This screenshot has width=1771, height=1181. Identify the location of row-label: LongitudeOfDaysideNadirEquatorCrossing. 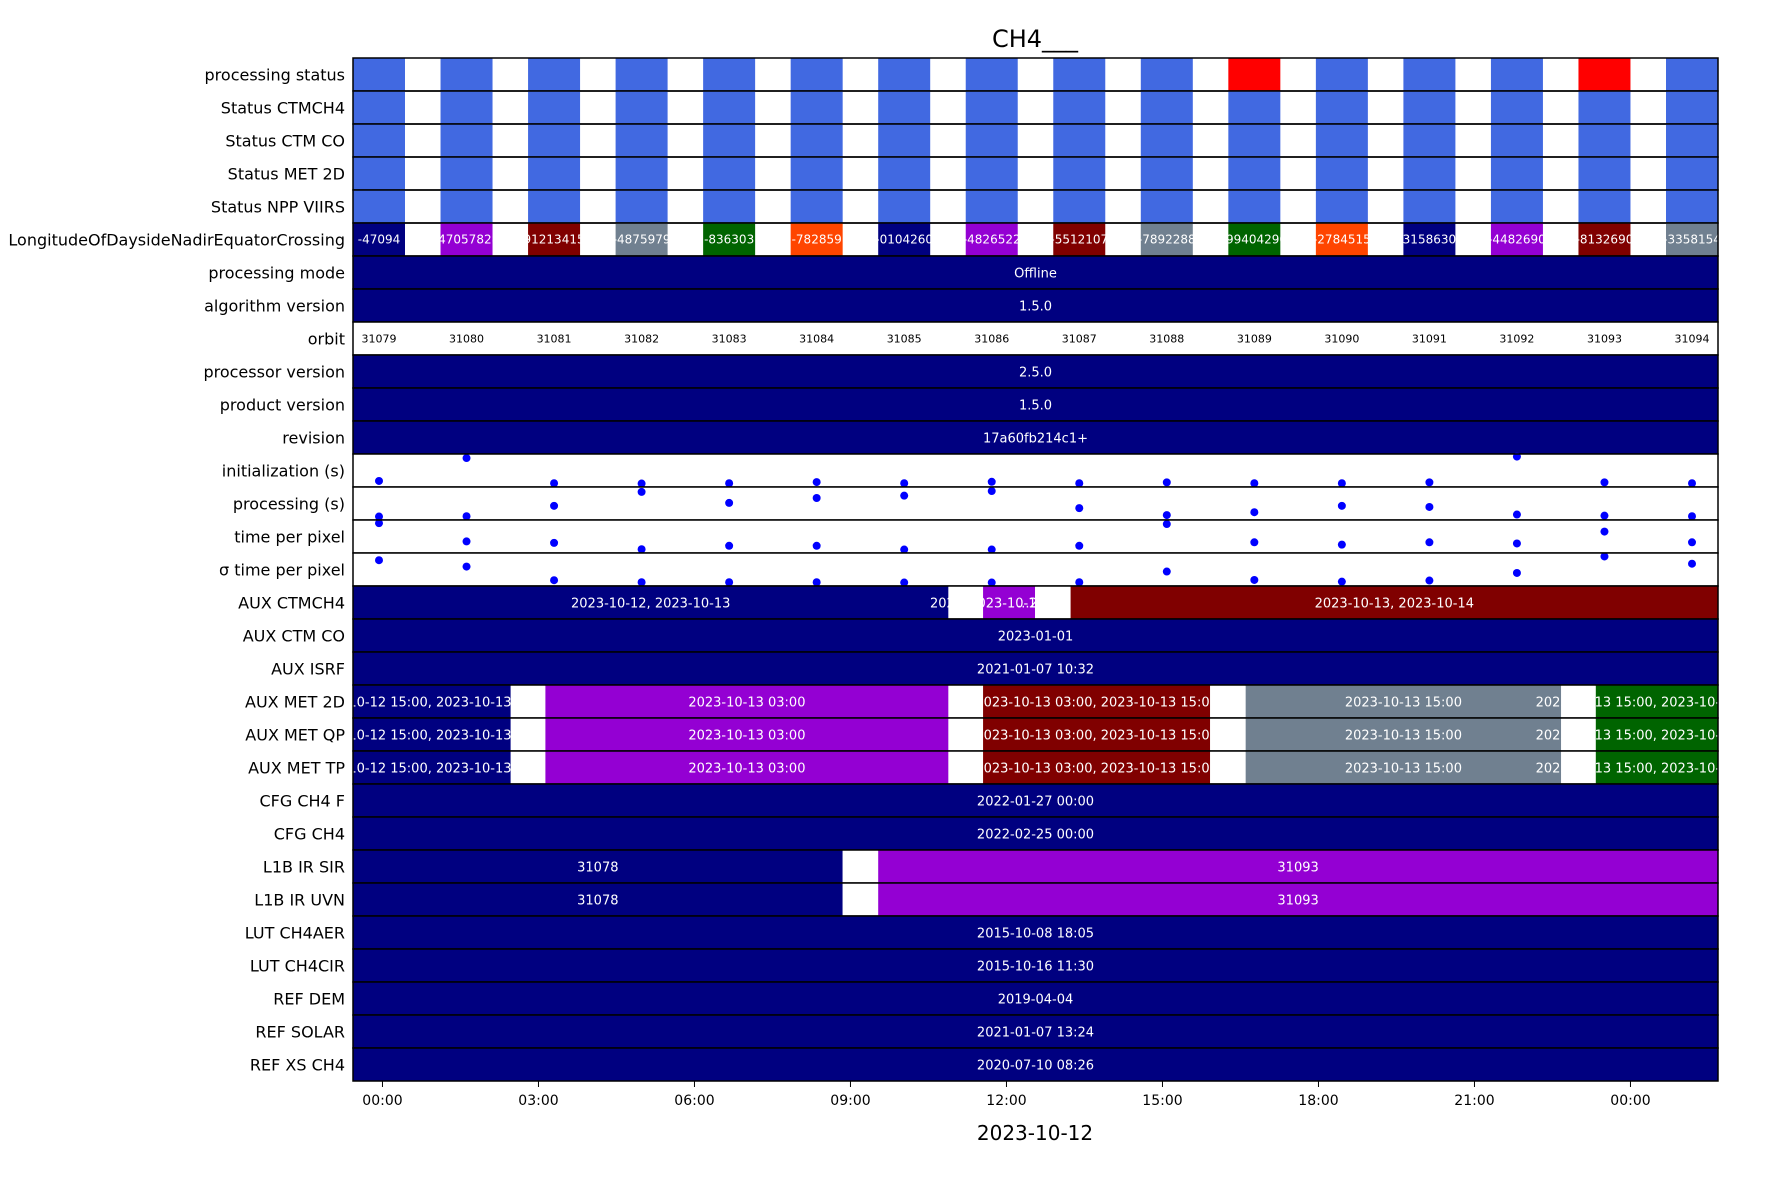
(176, 240).